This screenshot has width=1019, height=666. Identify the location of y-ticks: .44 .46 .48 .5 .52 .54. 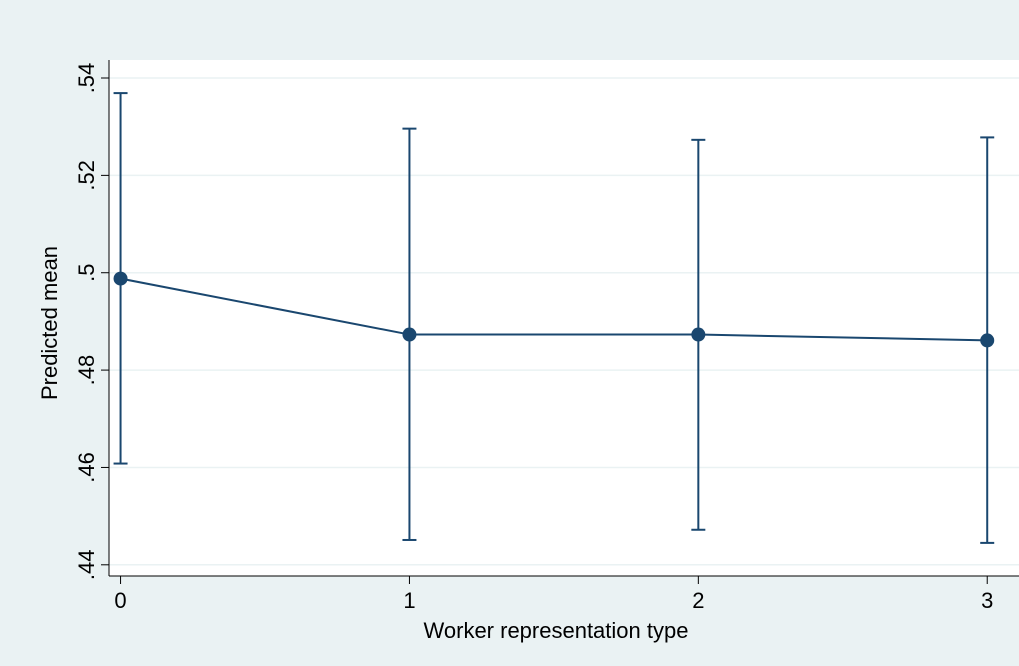
(91, 321).